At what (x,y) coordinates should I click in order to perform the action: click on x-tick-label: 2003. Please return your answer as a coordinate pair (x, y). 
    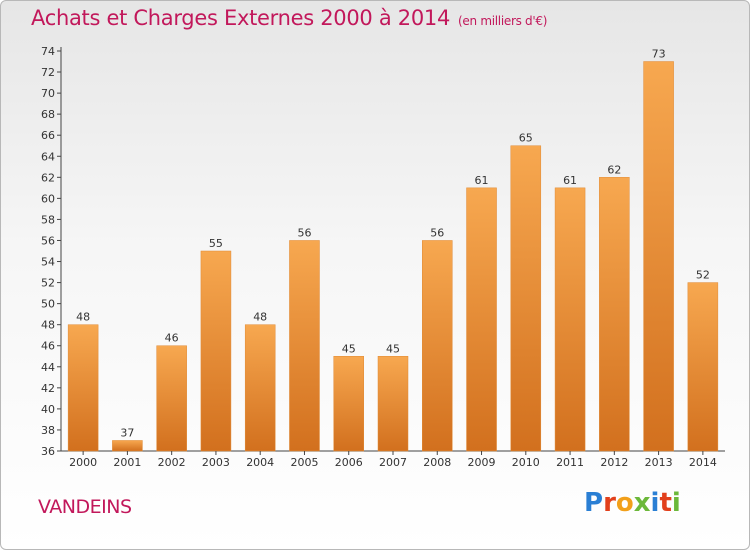
    Looking at the image, I should click on (216, 462).